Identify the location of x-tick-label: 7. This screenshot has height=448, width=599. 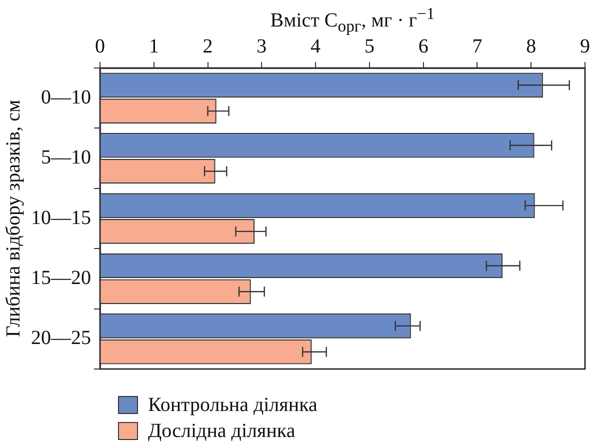
(477, 46).